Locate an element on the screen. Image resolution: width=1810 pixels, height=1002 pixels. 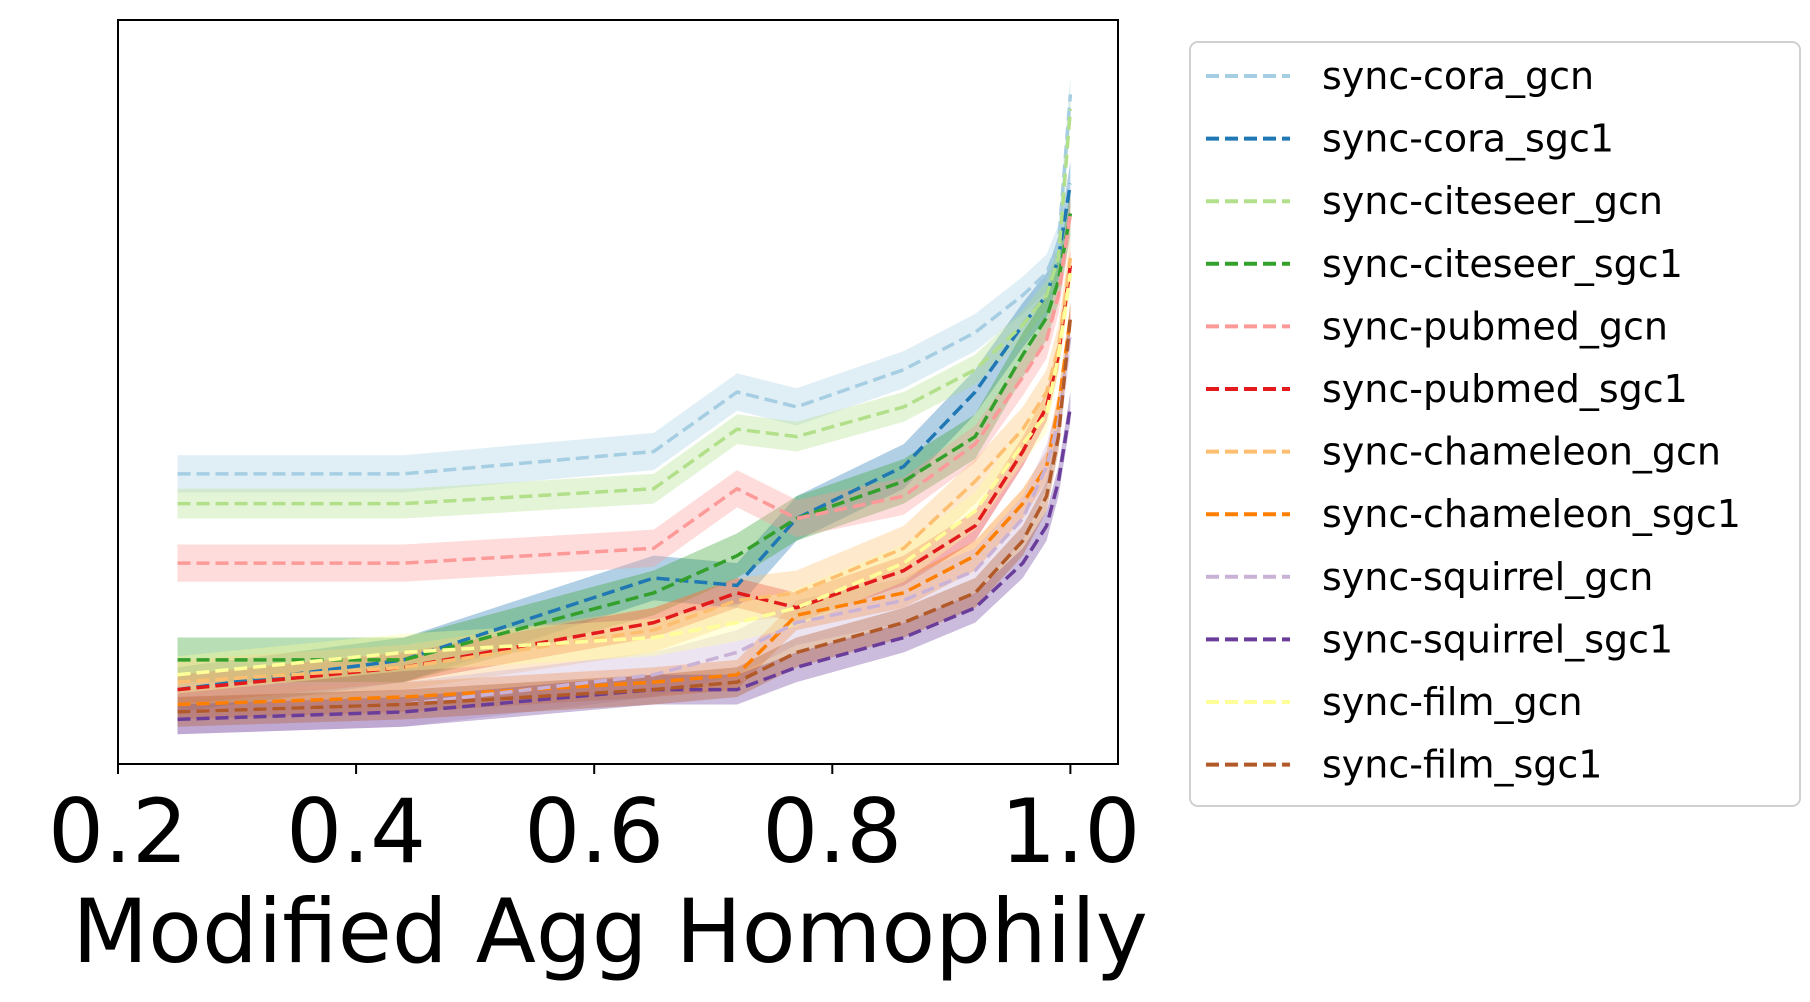
legend-label: sync-film_sgc1 is located at coordinates (1462, 765).